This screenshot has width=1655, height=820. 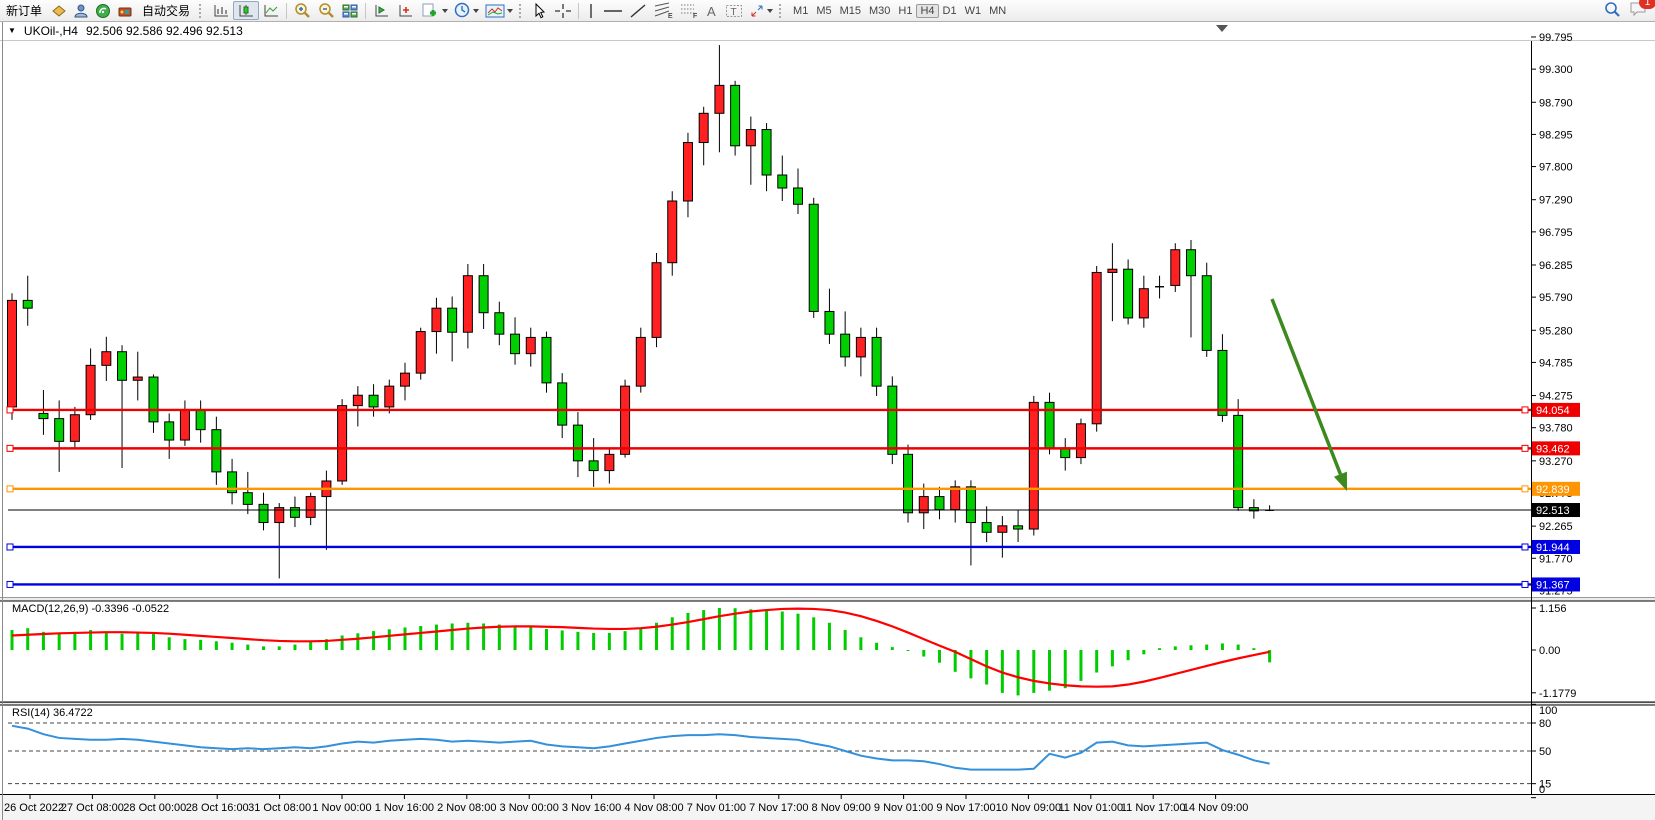 I want to click on svg-text: F, so click(x=695, y=16).